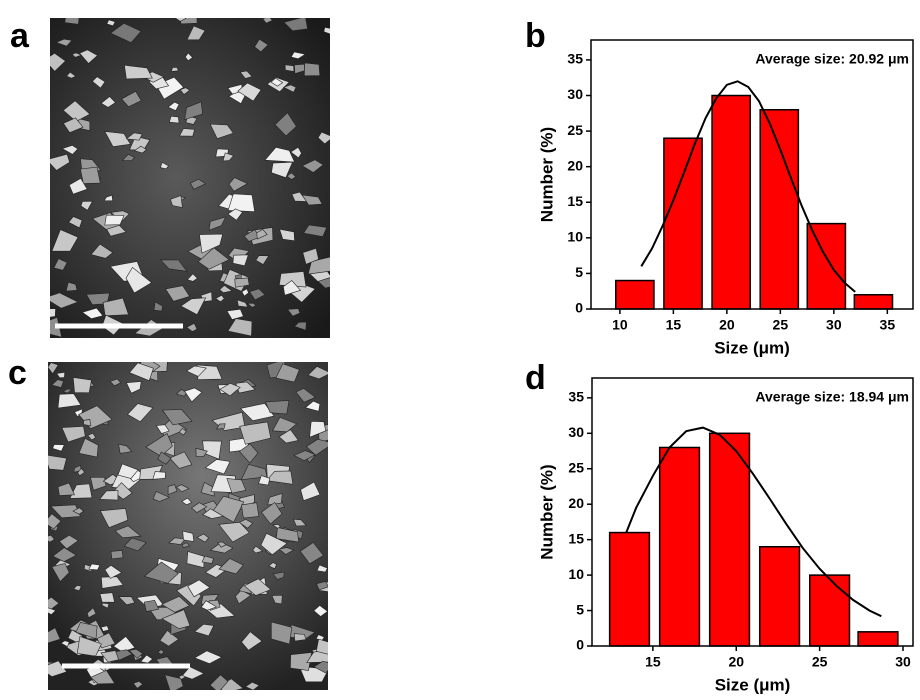 The width and height of the screenshot is (920, 700). I want to click on y-tick-label: 35, so click(576, 397).